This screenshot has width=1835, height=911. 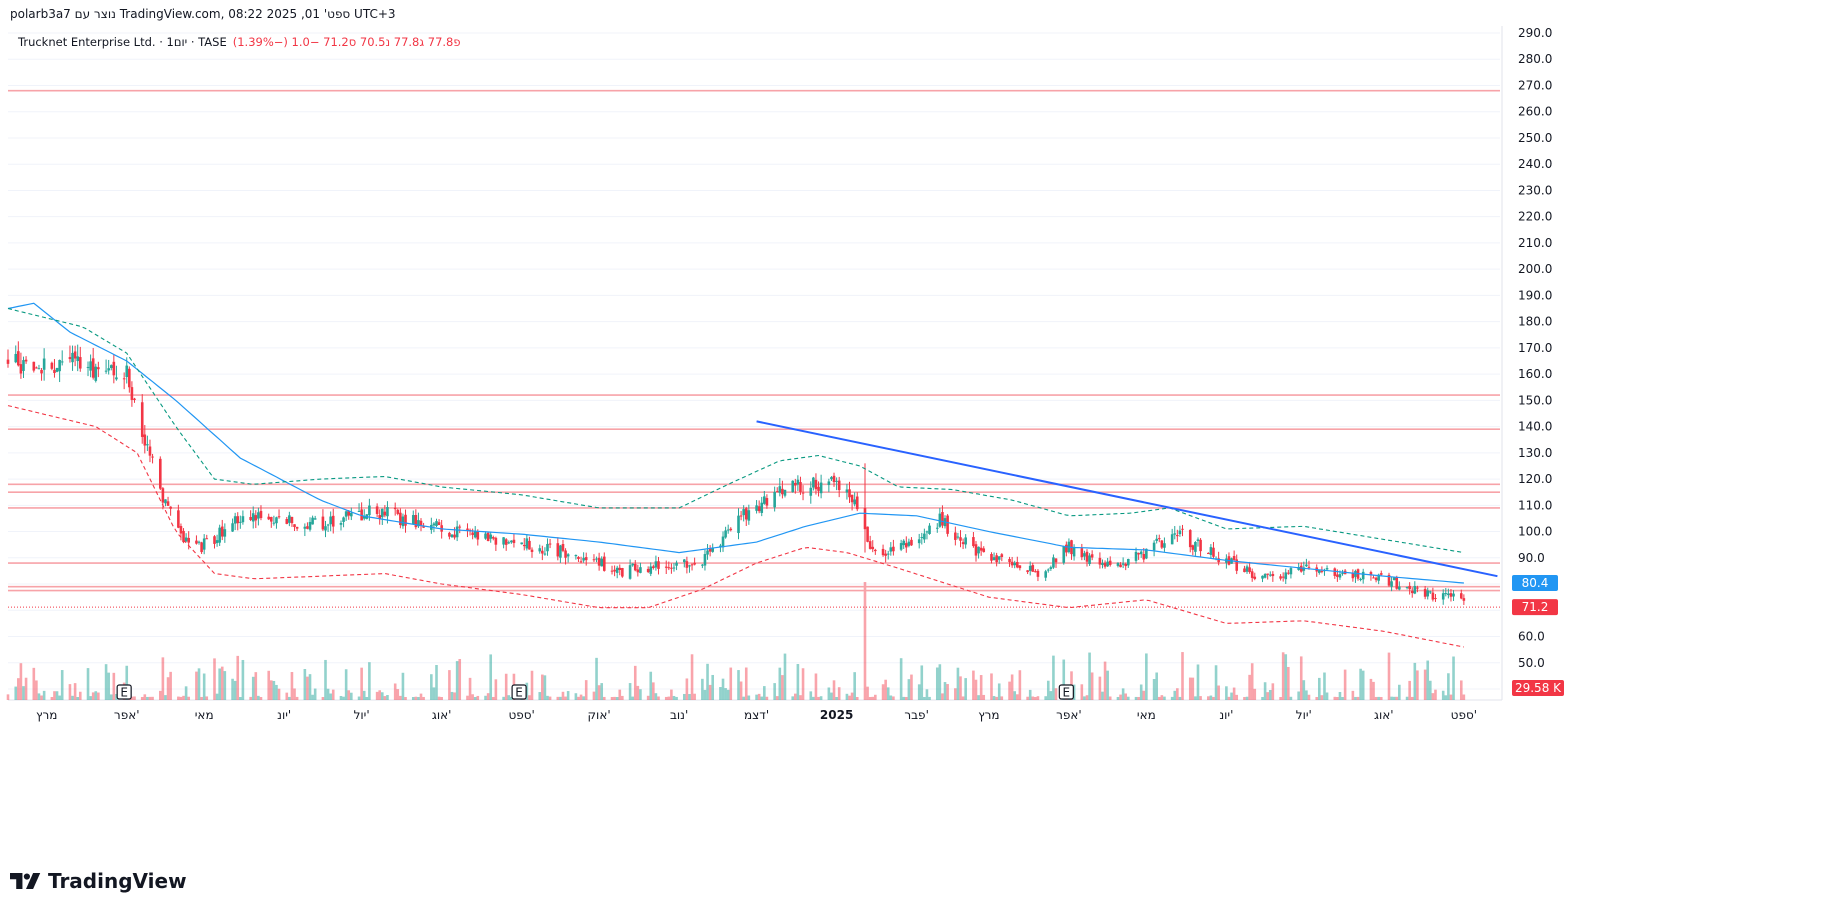 What do you see at coordinates (1535, 453) in the screenshot?
I see `price-tick-label: 130.0` at bounding box center [1535, 453].